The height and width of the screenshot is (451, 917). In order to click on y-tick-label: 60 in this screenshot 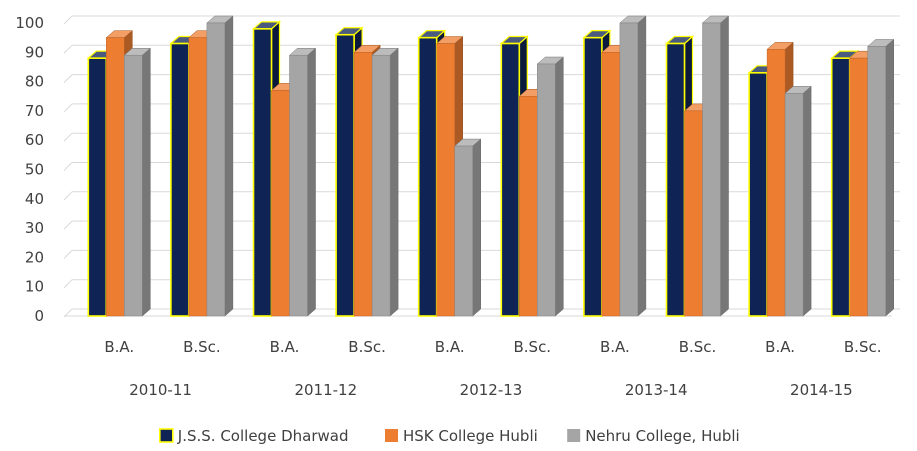, I will do `click(34, 140)`.